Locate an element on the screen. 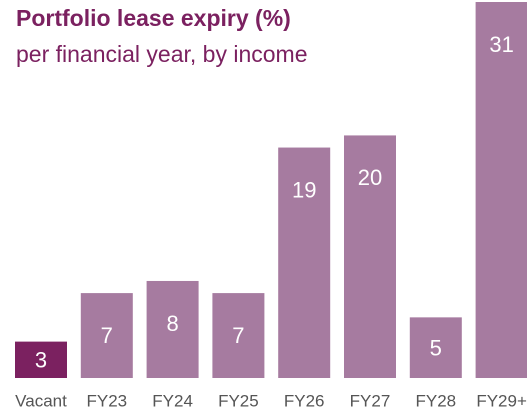  value-label: 20 is located at coordinates (370, 177).